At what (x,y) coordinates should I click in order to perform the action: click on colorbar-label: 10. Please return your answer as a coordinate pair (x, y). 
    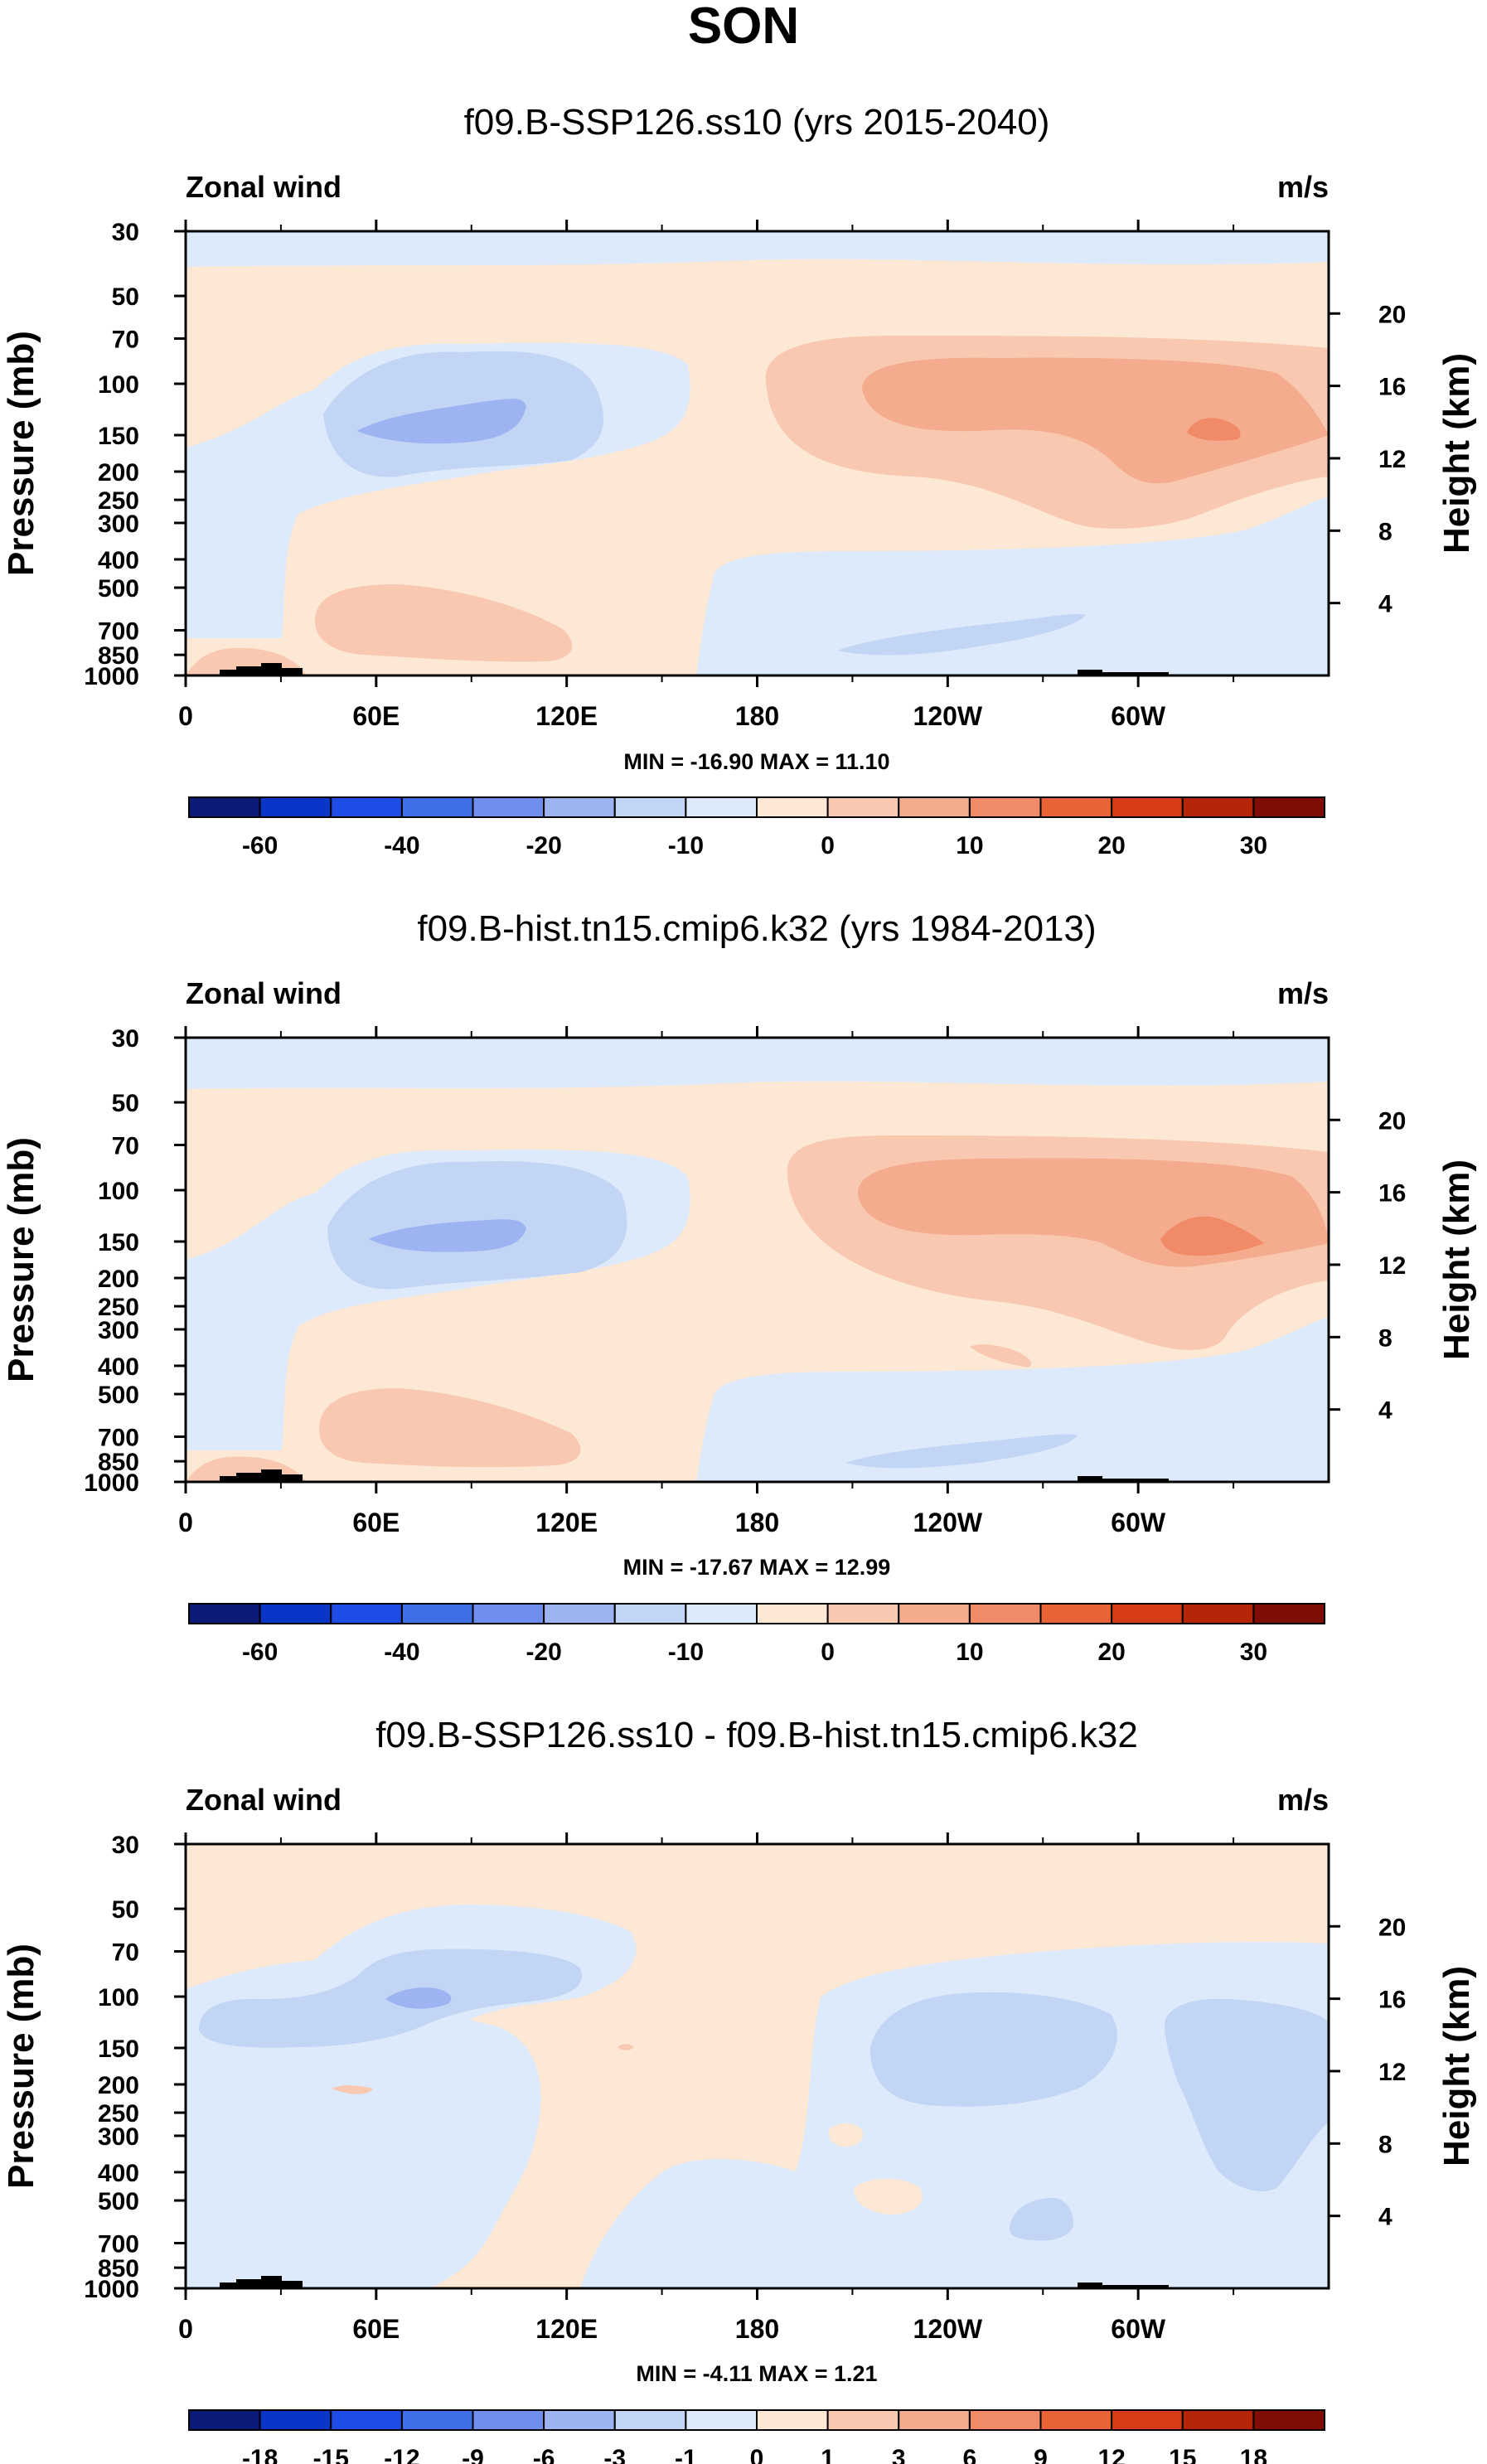
    Looking at the image, I should click on (969, 1652).